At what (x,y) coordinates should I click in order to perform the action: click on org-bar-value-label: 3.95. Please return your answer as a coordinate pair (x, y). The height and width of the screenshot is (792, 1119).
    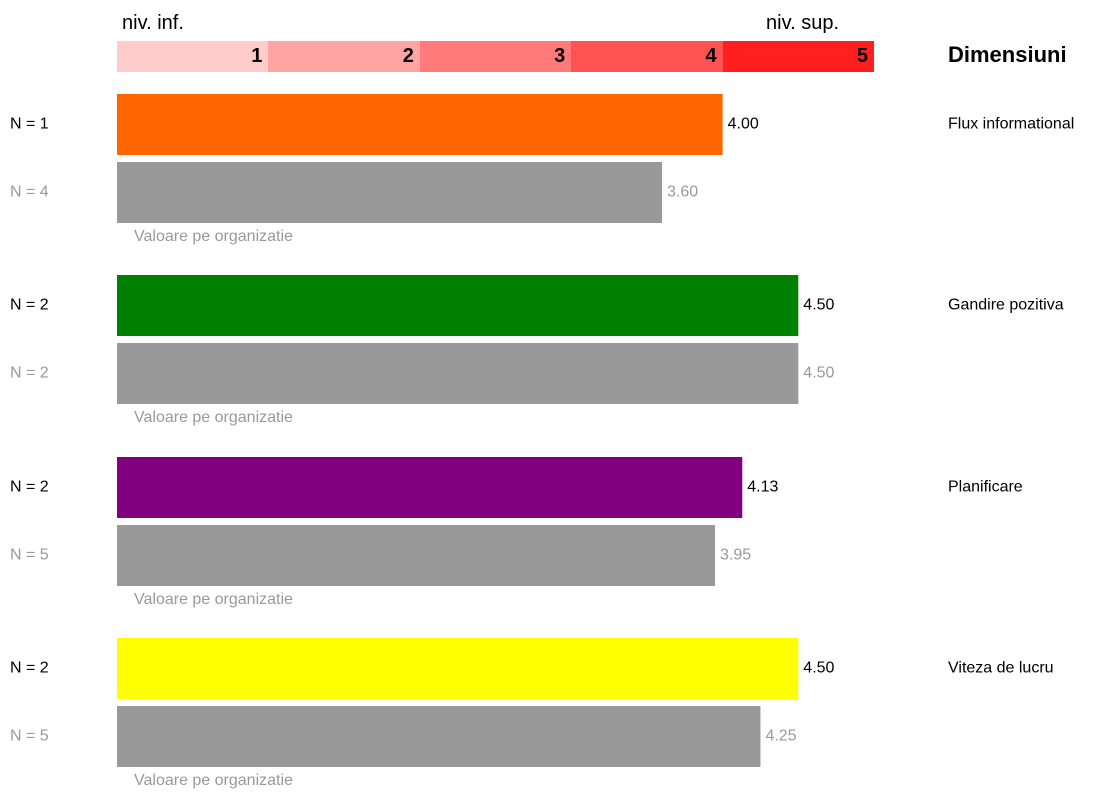
    Looking at the image, I should click on (735, 555).